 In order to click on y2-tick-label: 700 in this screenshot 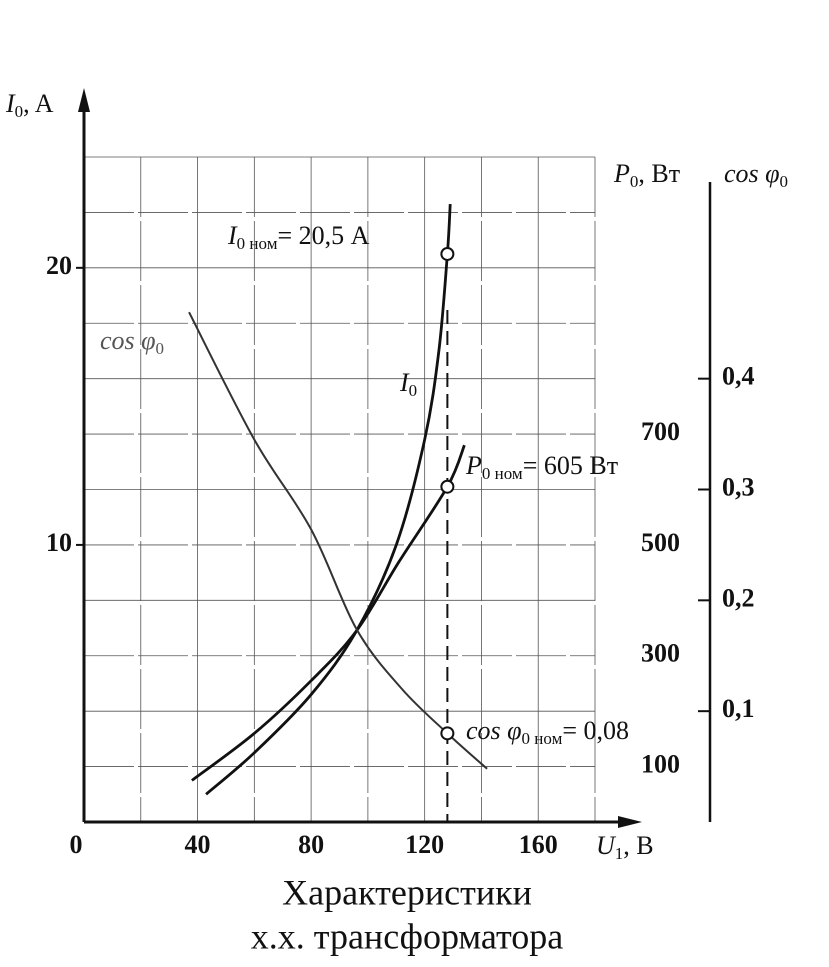, I will do `click(660, 431)`.